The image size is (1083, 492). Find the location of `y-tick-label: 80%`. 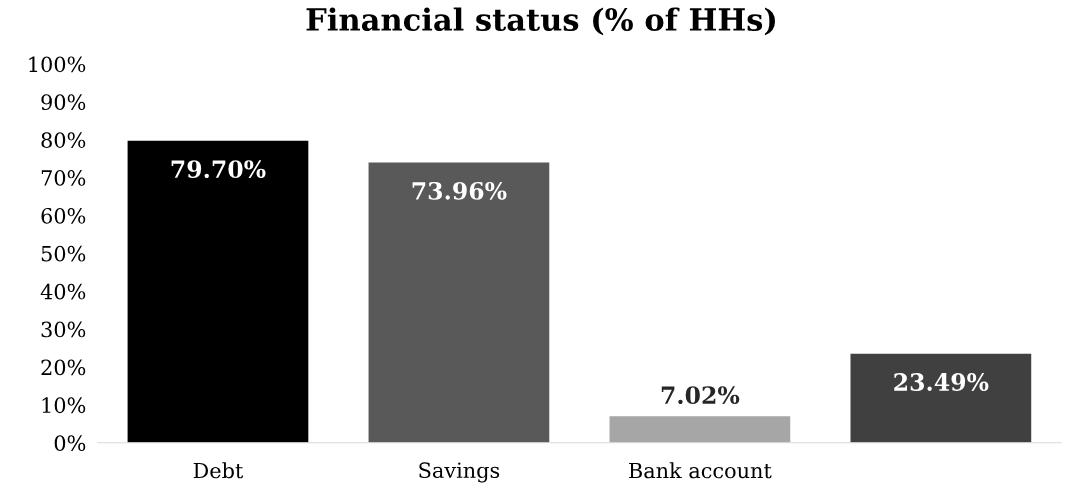

y-tick-label: 80% is located at coordinates (63, 140).